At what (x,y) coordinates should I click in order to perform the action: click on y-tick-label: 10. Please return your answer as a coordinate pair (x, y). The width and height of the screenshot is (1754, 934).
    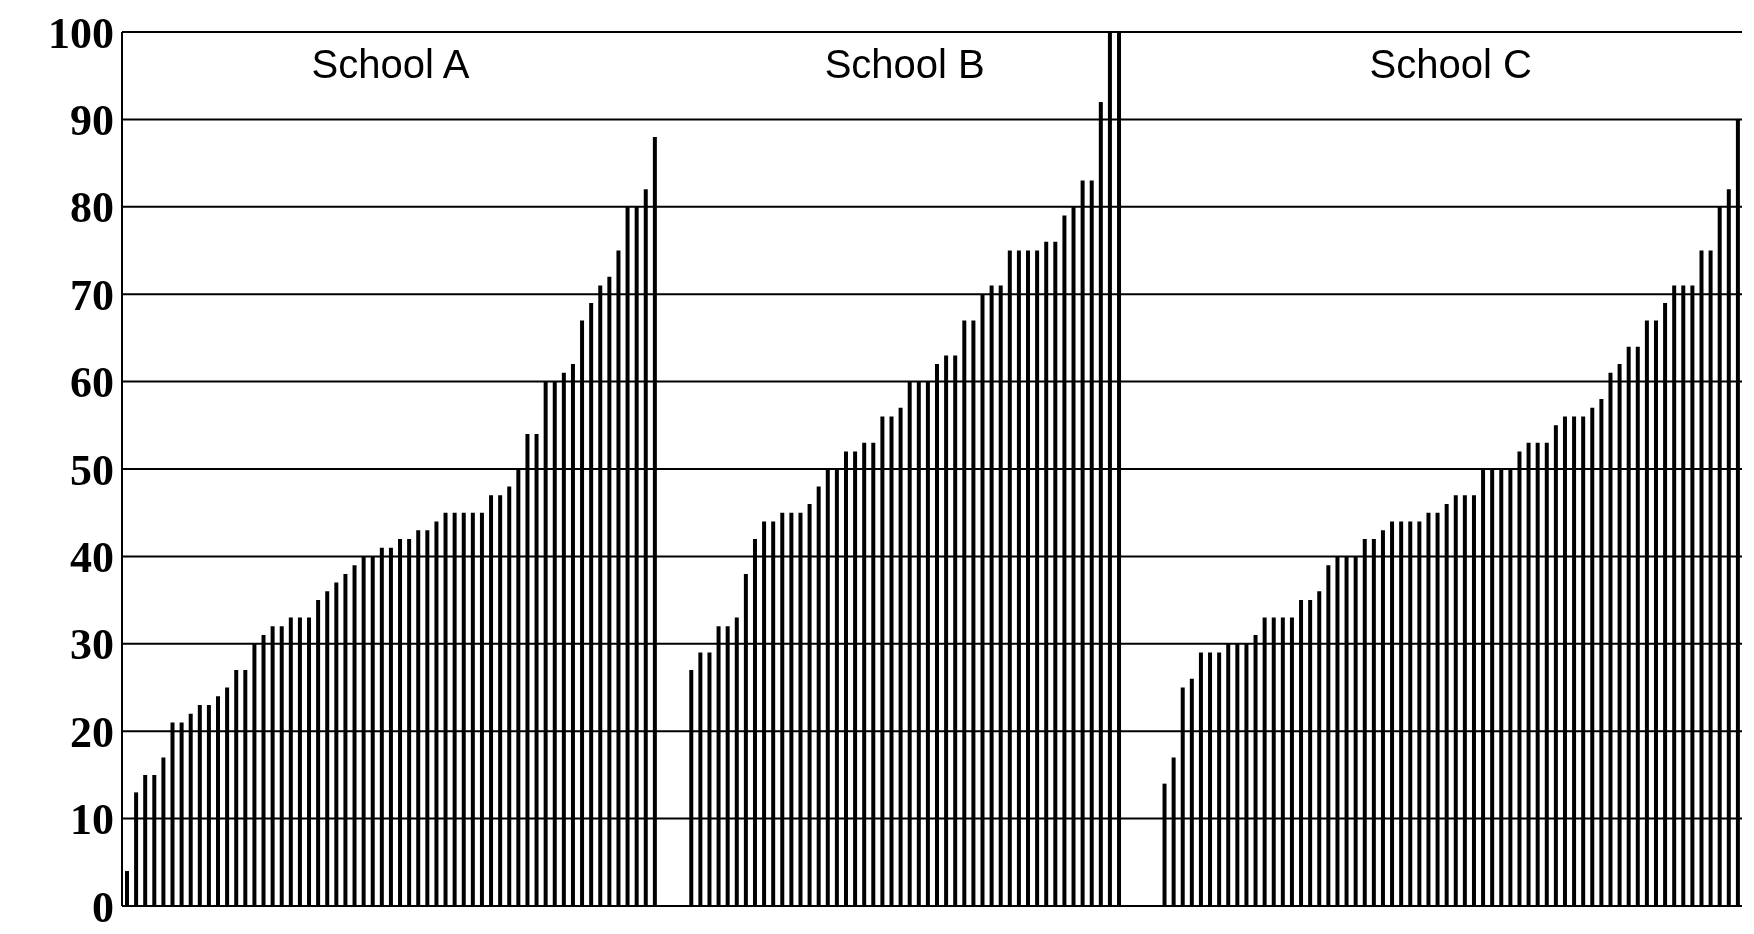
    Looking at the image, I should click on (92, 820).